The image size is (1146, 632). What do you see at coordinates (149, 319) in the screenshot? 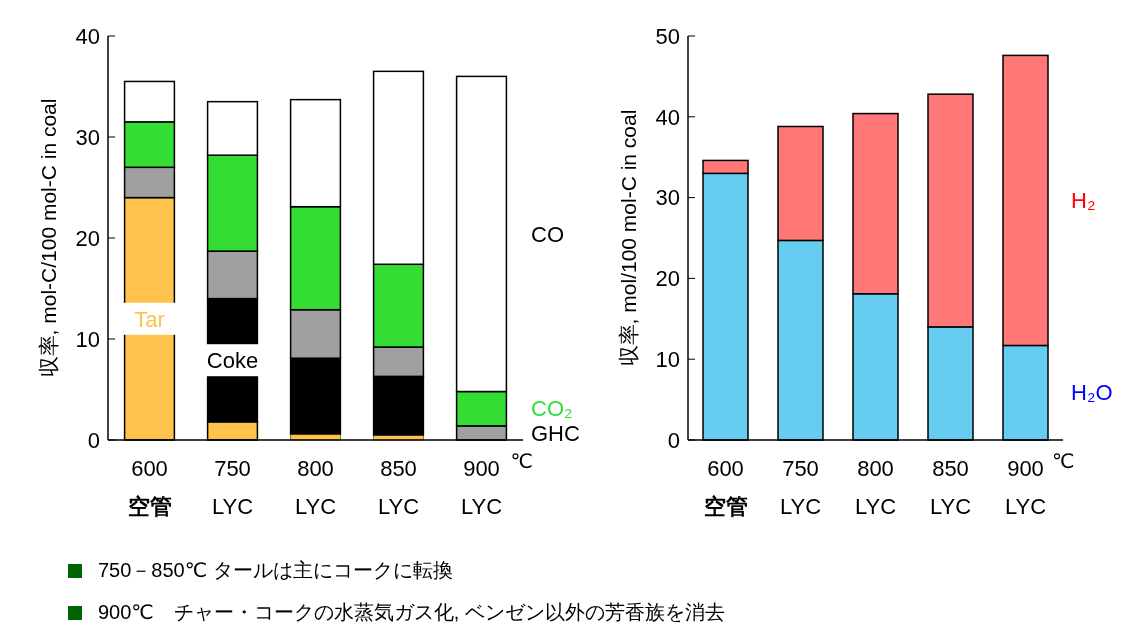
I see `series-label: Tar` at bounding box center [149, 319].